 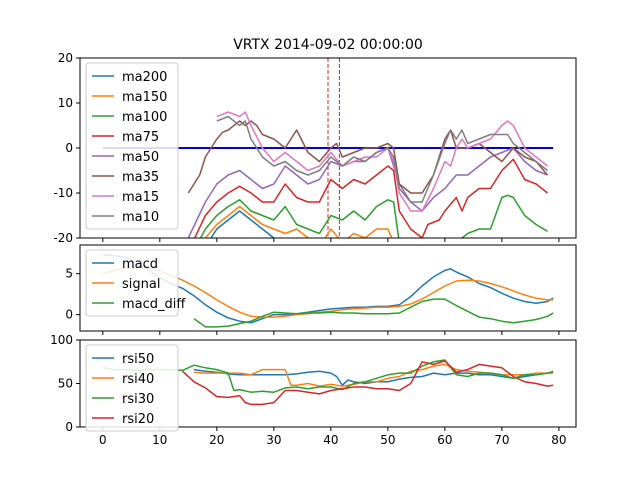 I want to click on series-line-ma150, so click(x=298, y=221).